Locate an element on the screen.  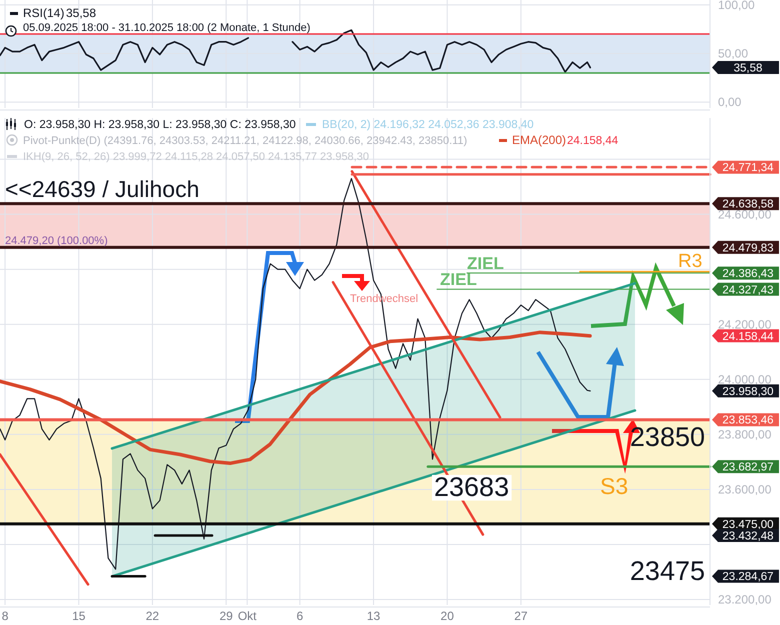
ref-line-label: 23.853,46 is located at coordinates (748, 420).